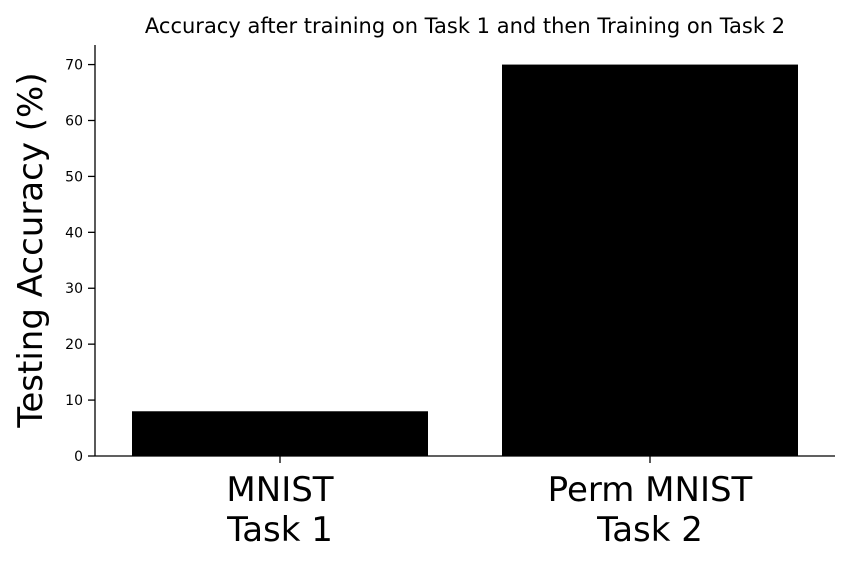 The height and width of the screenshot is (561, 849). I want to click on y-axis-label: Testing Accuracy (%), so click(31, 250).